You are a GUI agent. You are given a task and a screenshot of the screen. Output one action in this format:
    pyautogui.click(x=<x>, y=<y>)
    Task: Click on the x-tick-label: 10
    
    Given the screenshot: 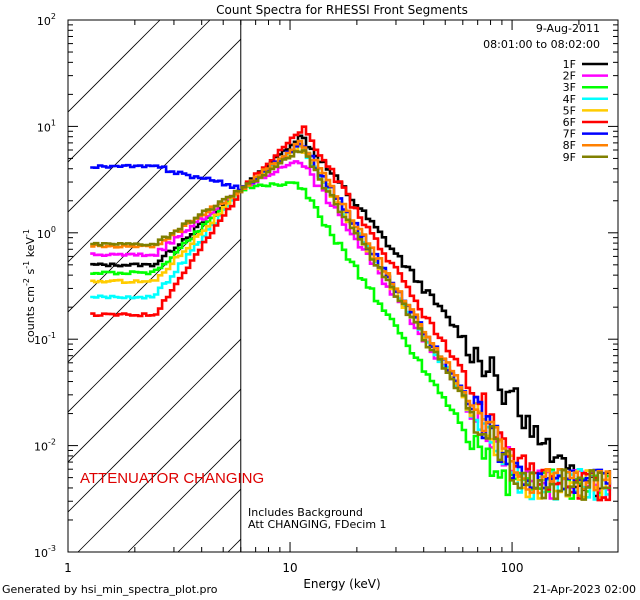 What is the action you would take?
    pyautogui.click(x=289, y=568)
    